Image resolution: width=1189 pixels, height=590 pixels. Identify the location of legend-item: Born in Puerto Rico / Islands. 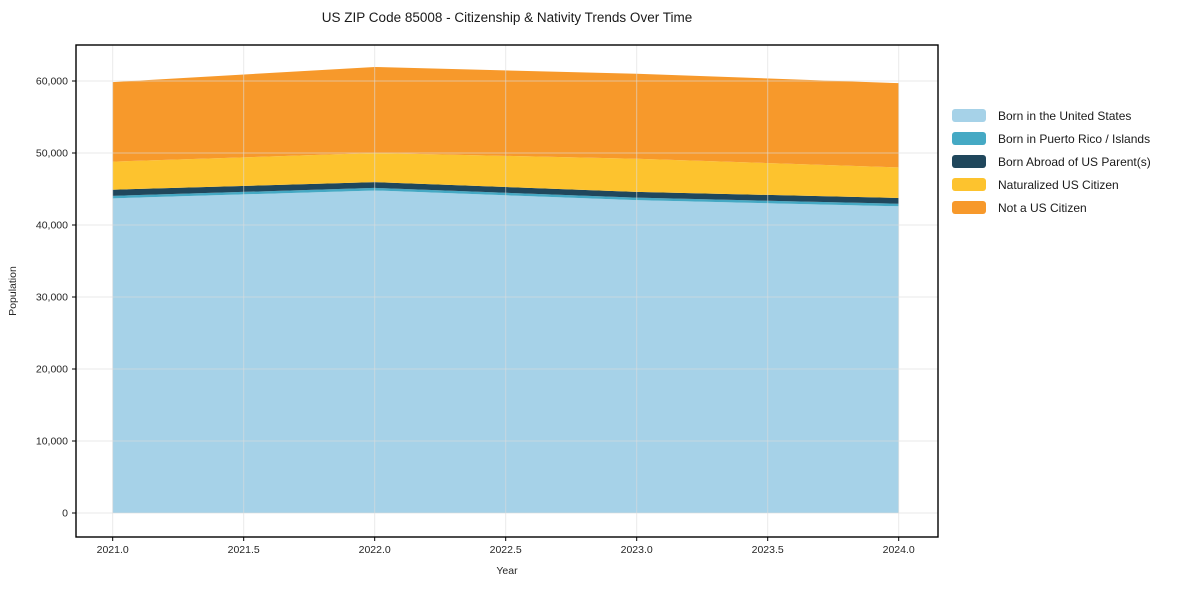
(1051, 138).